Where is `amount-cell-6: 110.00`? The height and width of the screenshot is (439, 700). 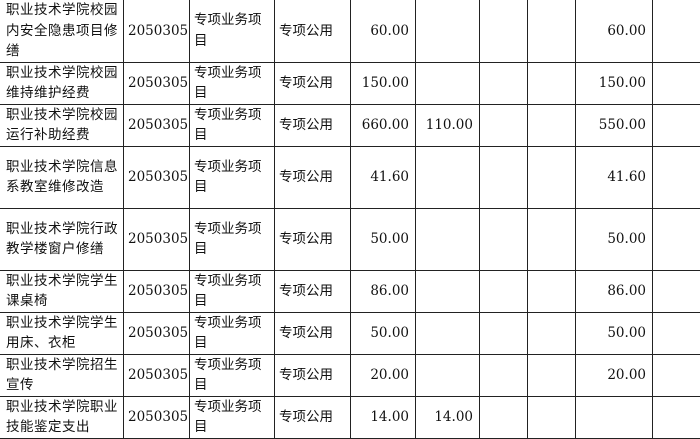
amount-cell-6: 110.00 is located at coordinates (448, 125).